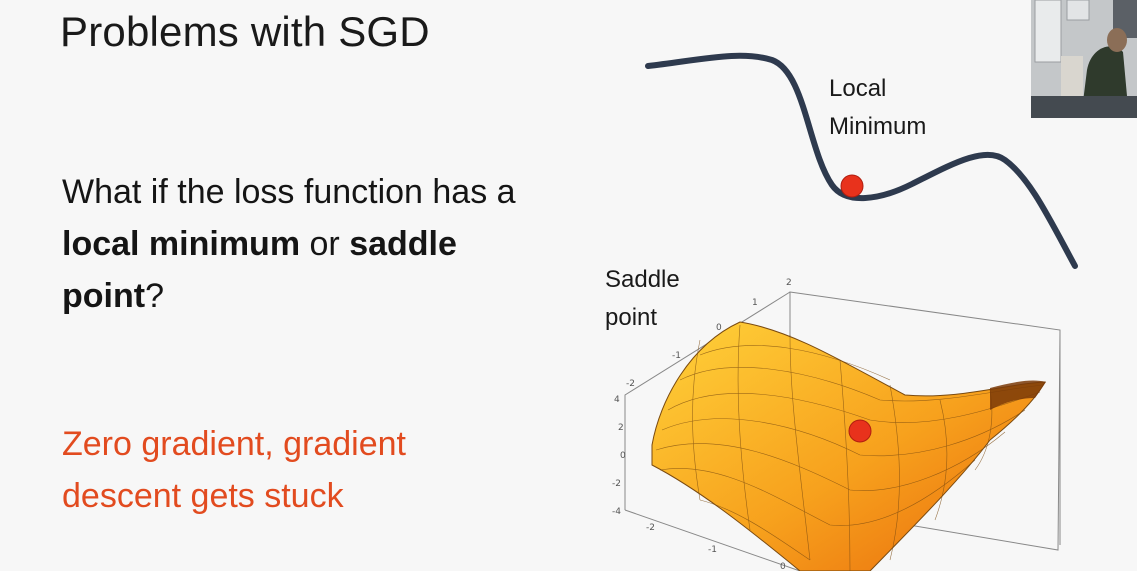  Describe the element at coordinates (616, 512) in the screenshot. I see `tick-v-neg4: -4` at that location.